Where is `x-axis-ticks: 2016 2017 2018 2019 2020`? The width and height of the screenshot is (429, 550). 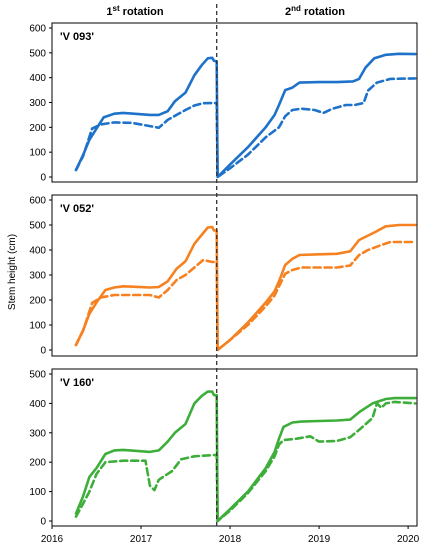 x-axis-ticks: 2016 2017 2018 2019 2020 is located at coordinates (230, 535).